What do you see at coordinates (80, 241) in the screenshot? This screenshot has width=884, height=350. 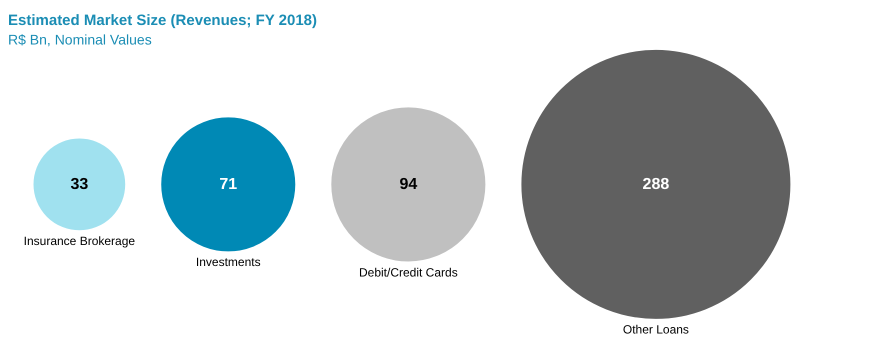 I see `category-label: Insurance Brokerage` at bounding box center [80, 241].